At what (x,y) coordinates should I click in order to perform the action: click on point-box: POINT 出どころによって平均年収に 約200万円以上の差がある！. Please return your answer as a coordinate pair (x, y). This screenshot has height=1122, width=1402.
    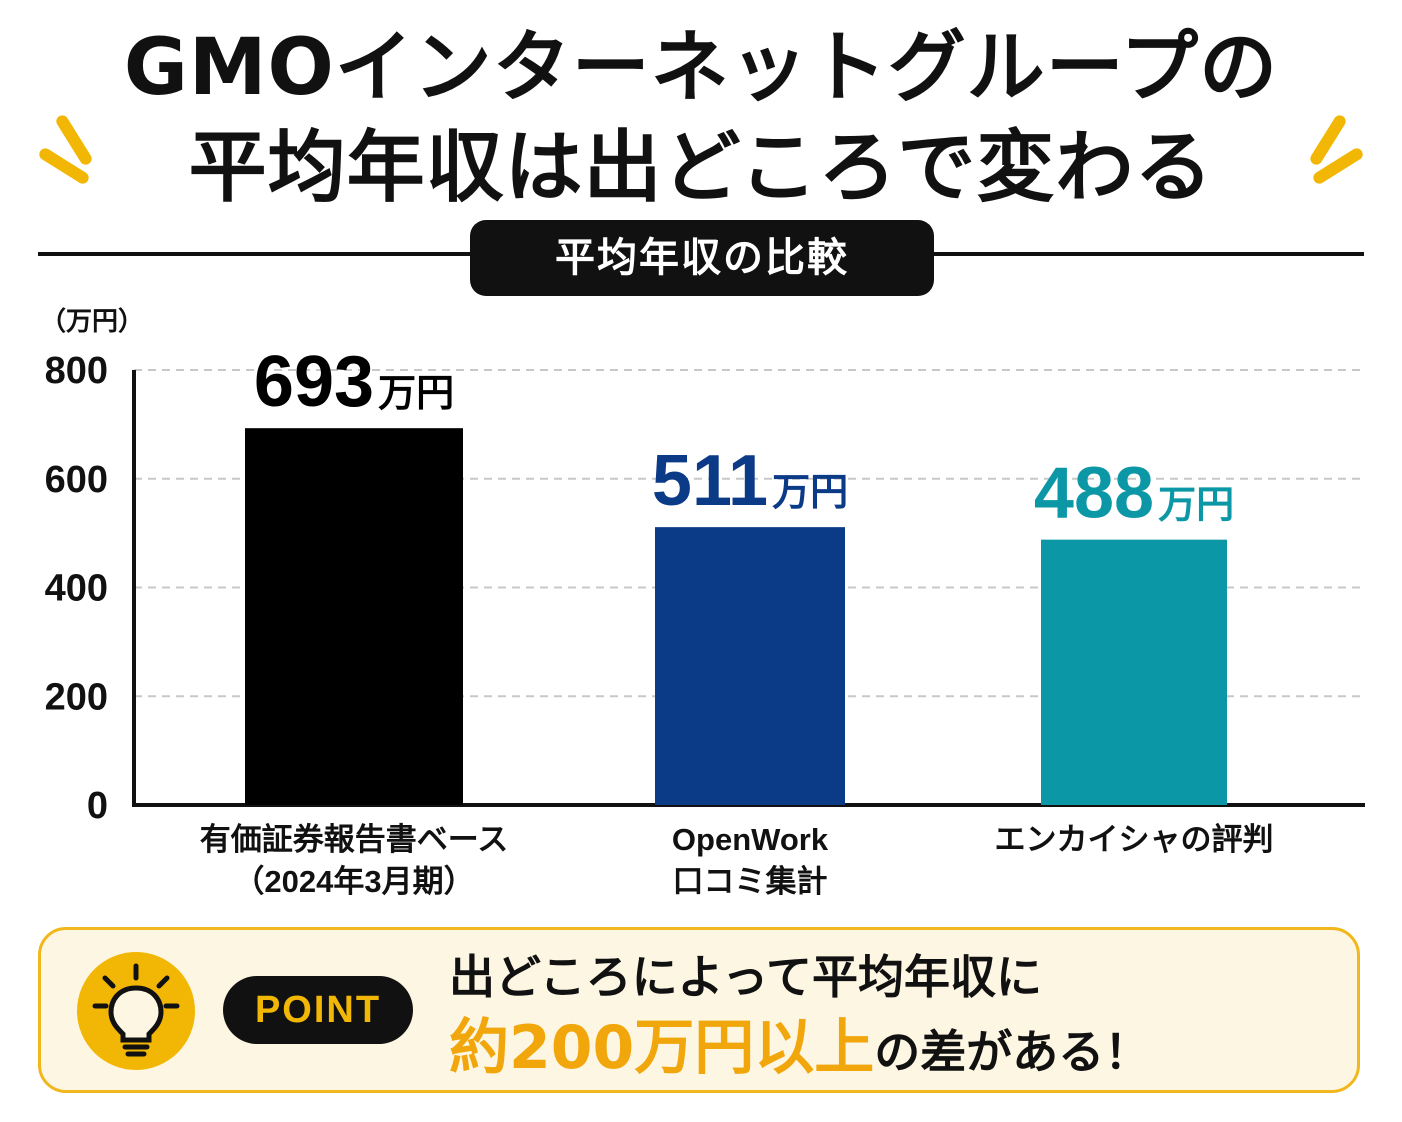
    Looking at the image, I should click on (699, 1010).